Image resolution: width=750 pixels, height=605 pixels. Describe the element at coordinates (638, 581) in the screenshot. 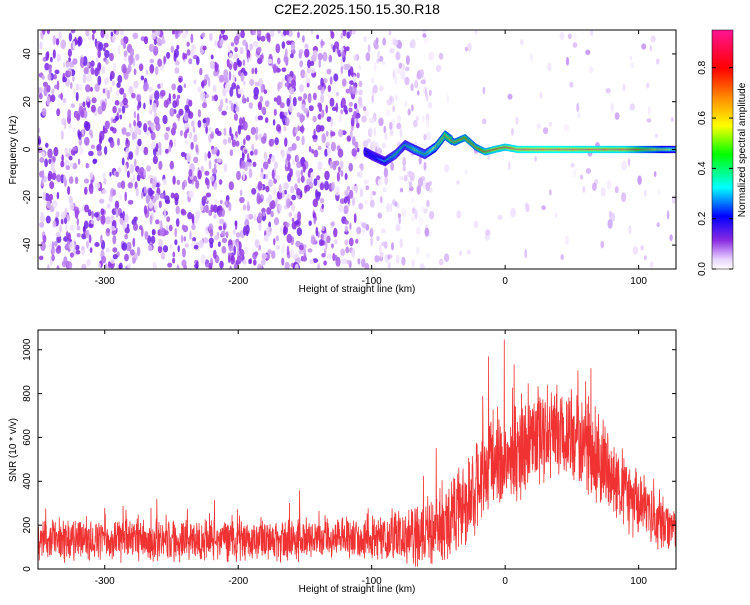

I see `snr-xtick-label: 100` at that location.